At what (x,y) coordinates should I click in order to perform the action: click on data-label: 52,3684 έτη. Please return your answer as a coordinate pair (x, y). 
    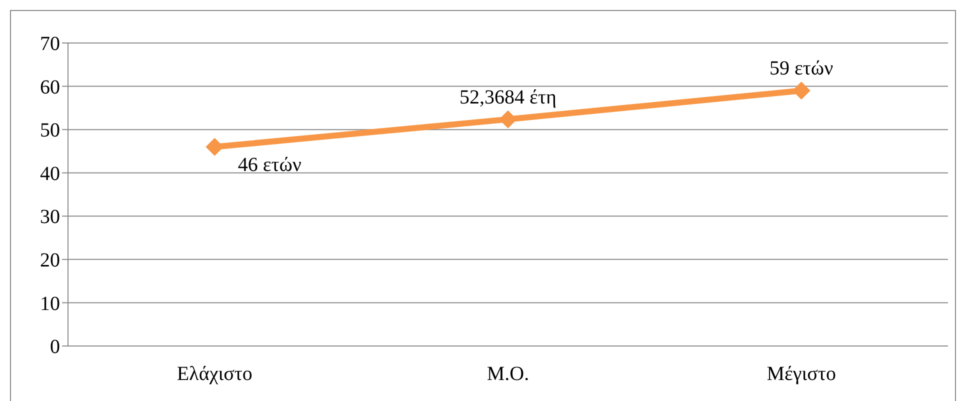
    Looking at the image, I should click on (508, 97).